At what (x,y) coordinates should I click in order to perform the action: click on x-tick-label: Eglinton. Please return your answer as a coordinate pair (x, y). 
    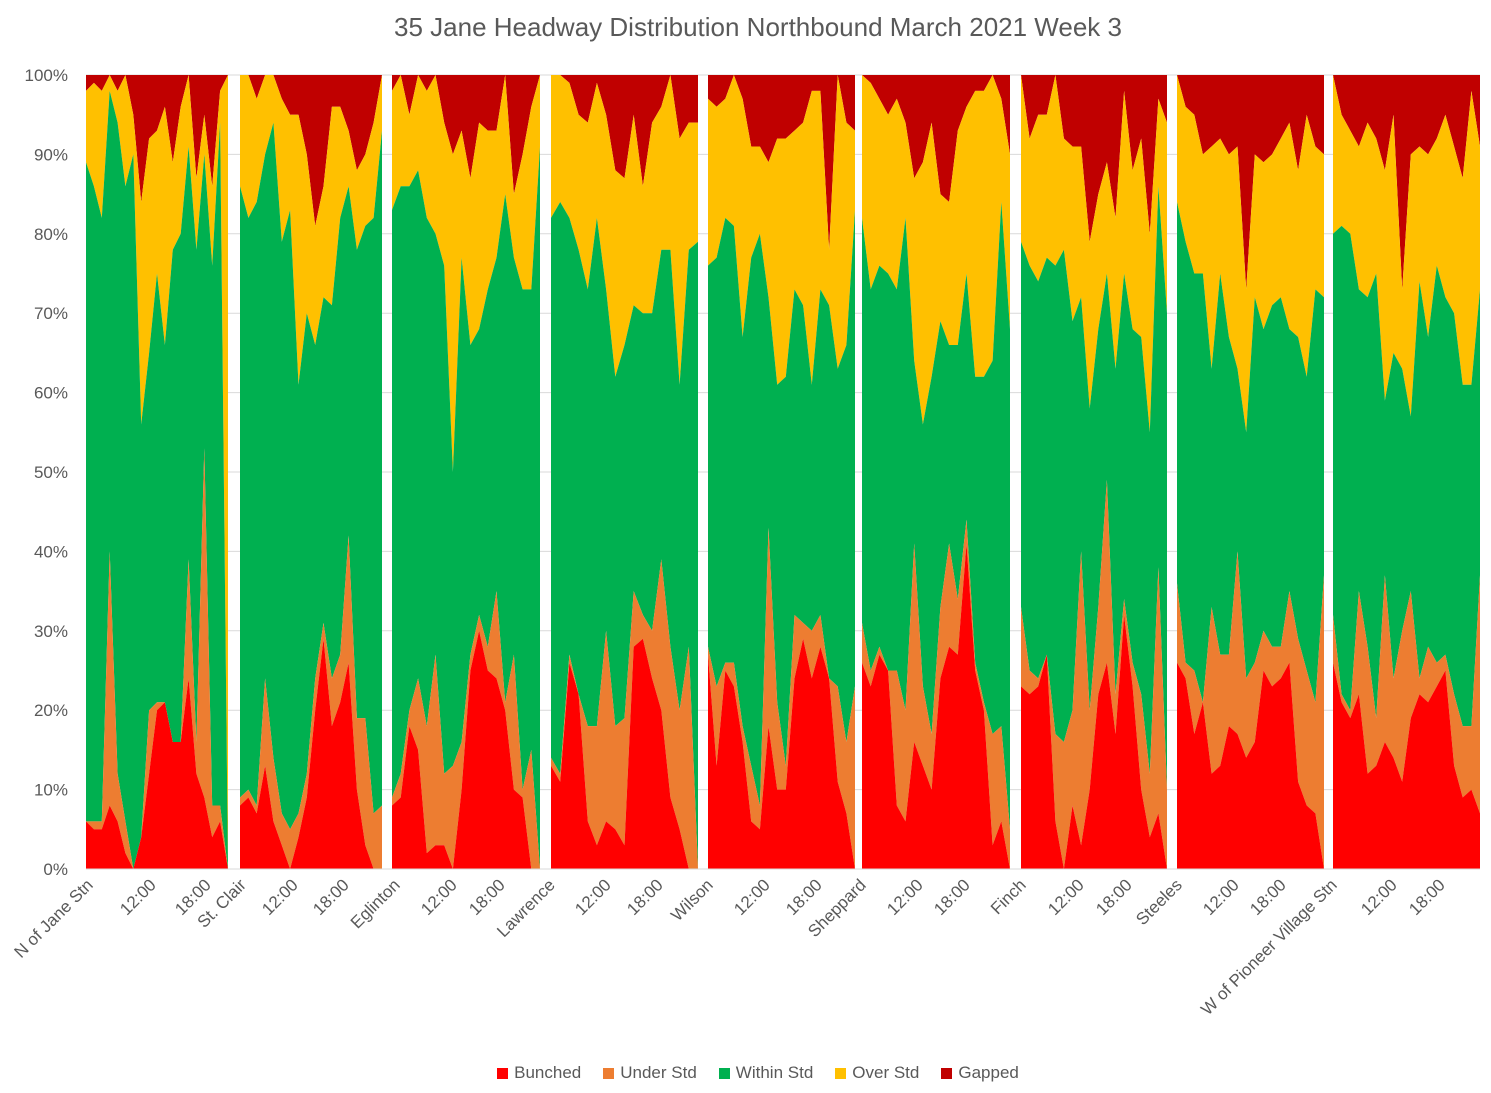
    Looking at the image, I should click on (375, 903).